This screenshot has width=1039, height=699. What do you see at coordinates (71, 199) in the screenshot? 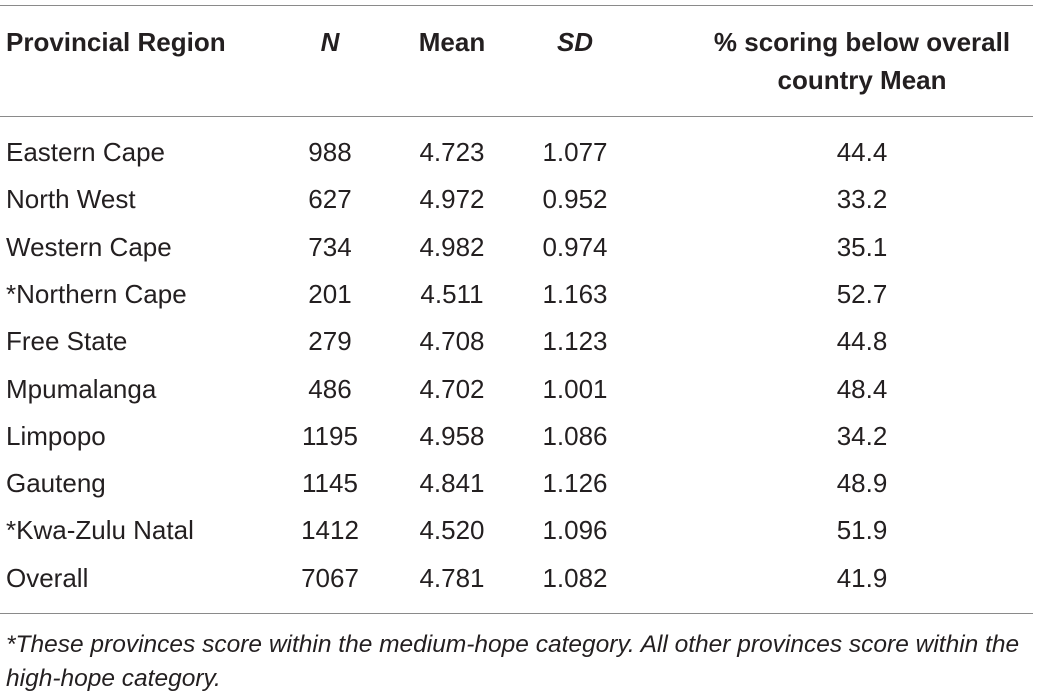
I see `row-label: North West` at bounding box center [71, 199].